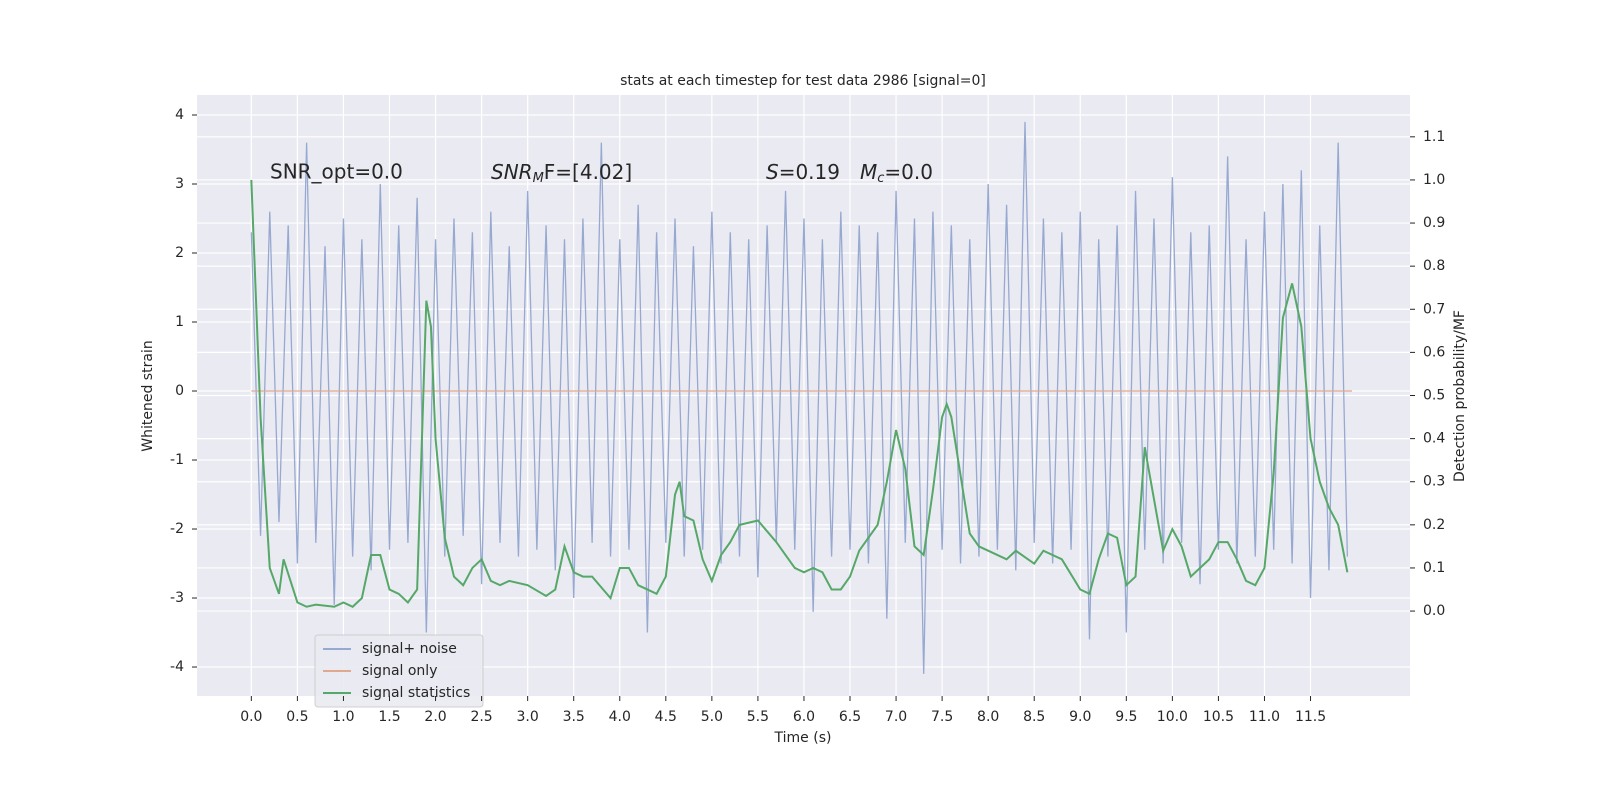 The height and width of the screenshot is (804, 1600). I want to click on x-tick-label: 5.5, so click(758, 717).